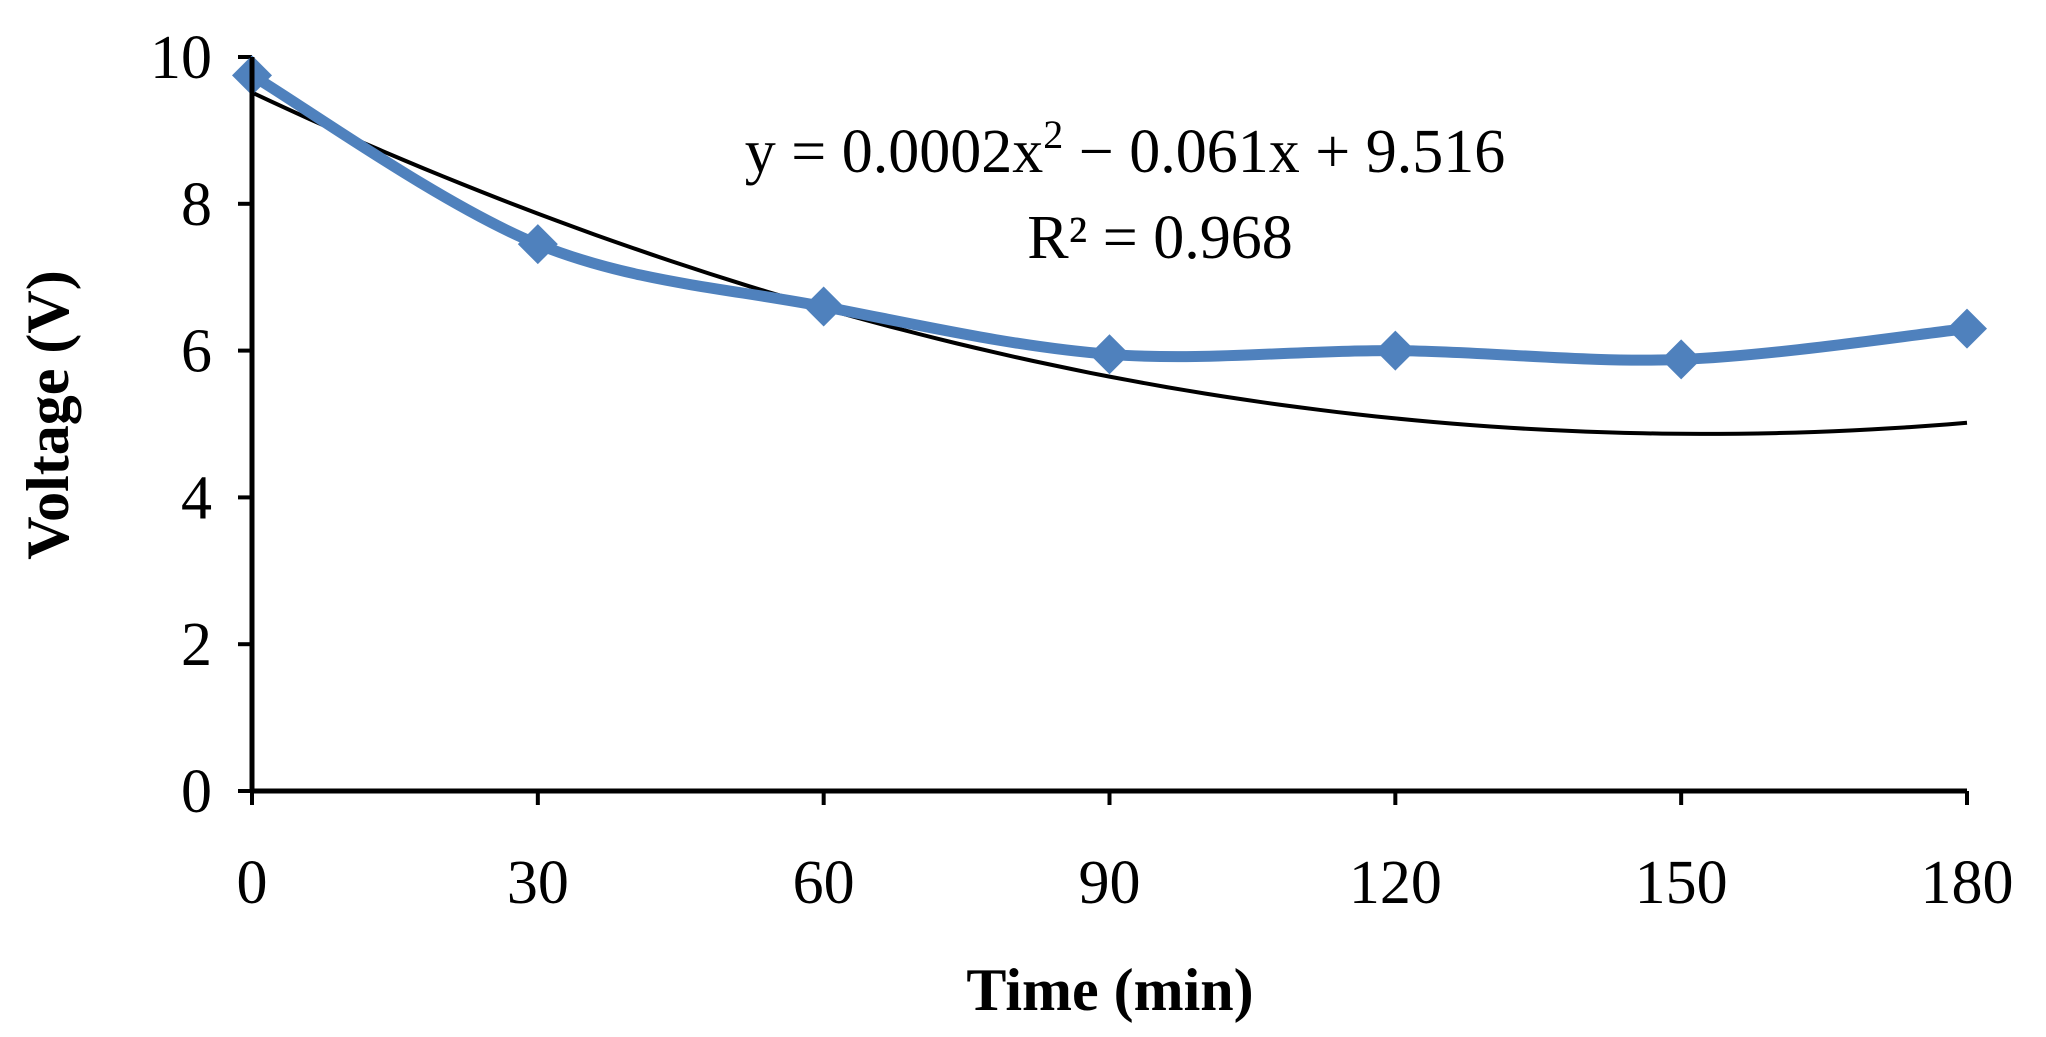  I want to click on y-tick-label: 0, so click(196, 792).